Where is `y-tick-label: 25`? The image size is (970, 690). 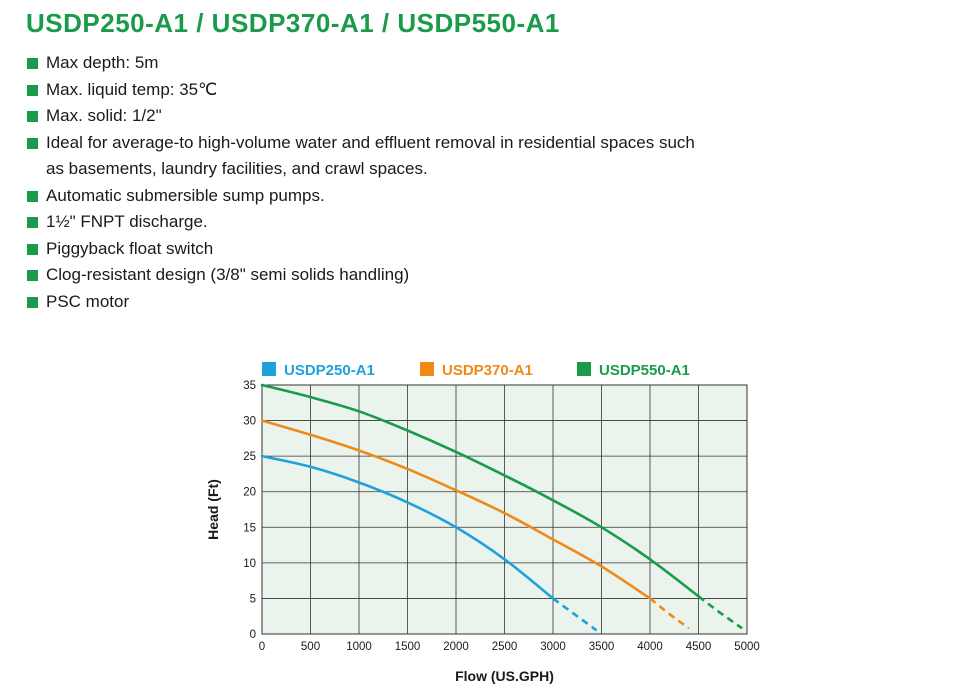
y-tick-label: 25 is located at coordinates (249, 457).